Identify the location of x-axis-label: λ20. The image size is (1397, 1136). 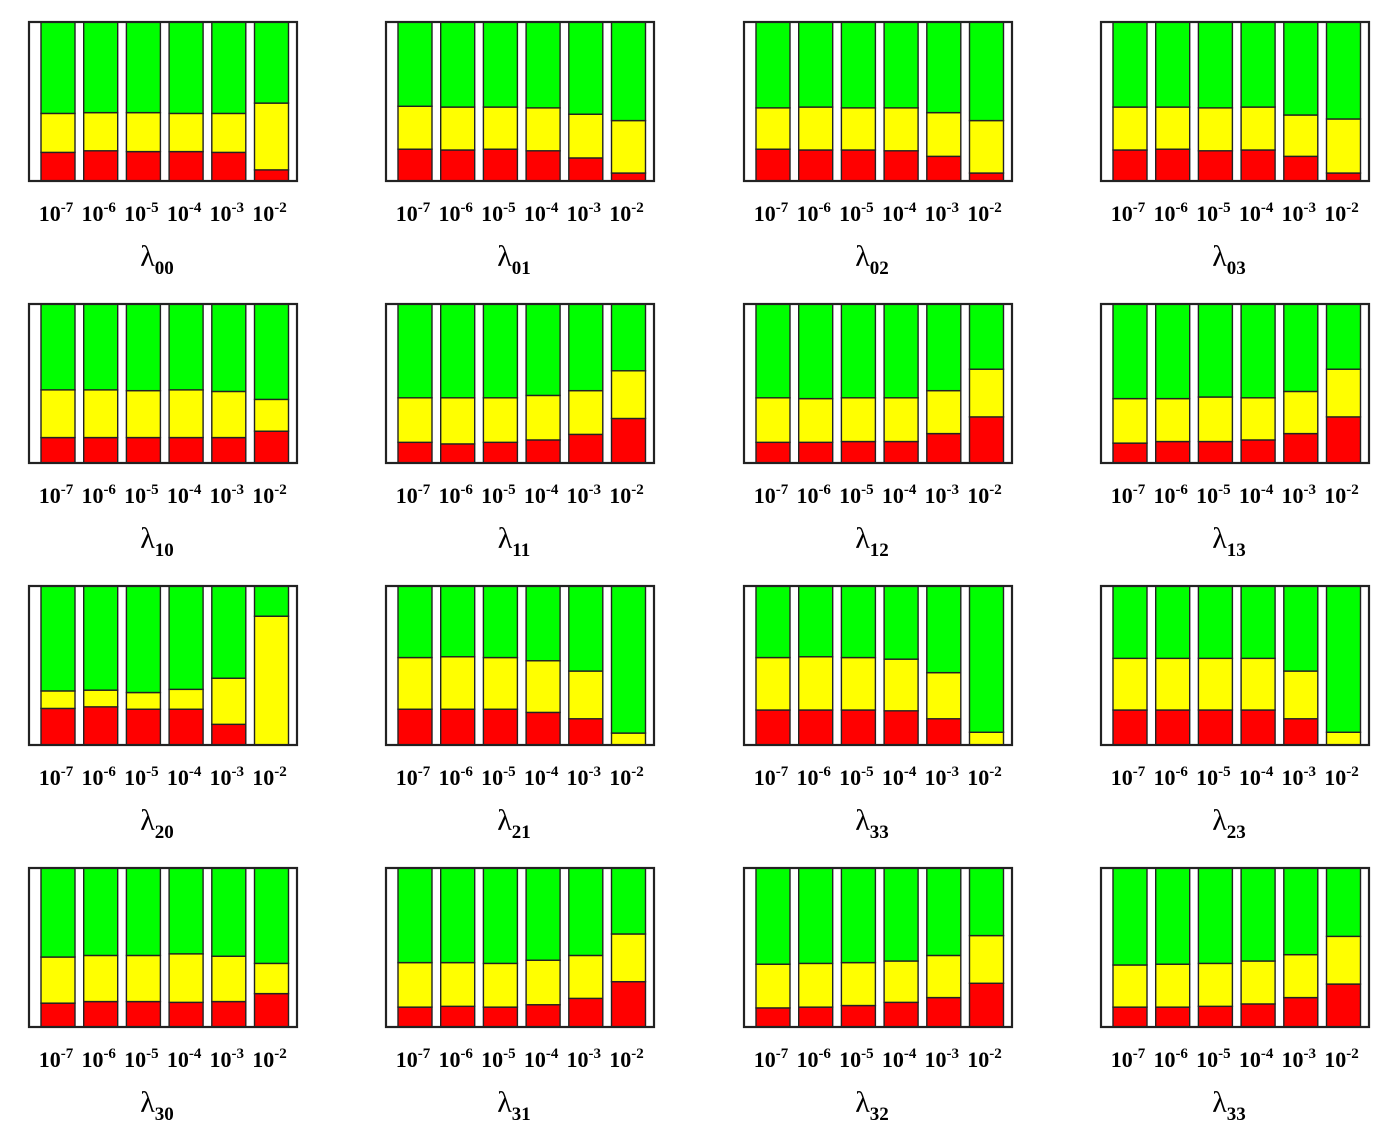
(157, 823).